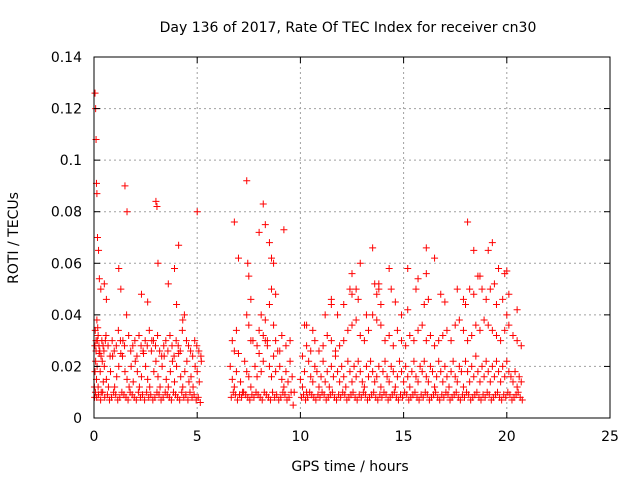 The height and width of the screenshot is (480, 640). Describe the element at coordinates (66, 367) in the screenshot. I see `y-tick-label: 0.02` at that location.